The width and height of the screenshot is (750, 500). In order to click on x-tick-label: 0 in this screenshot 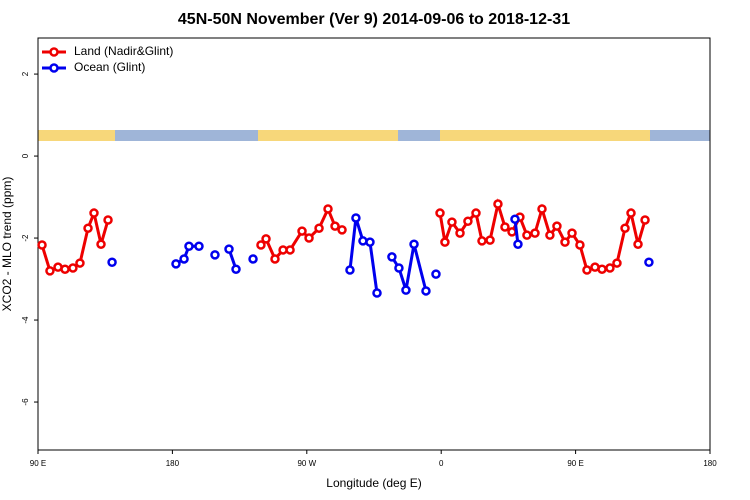, I will do `click(441, 463)`.